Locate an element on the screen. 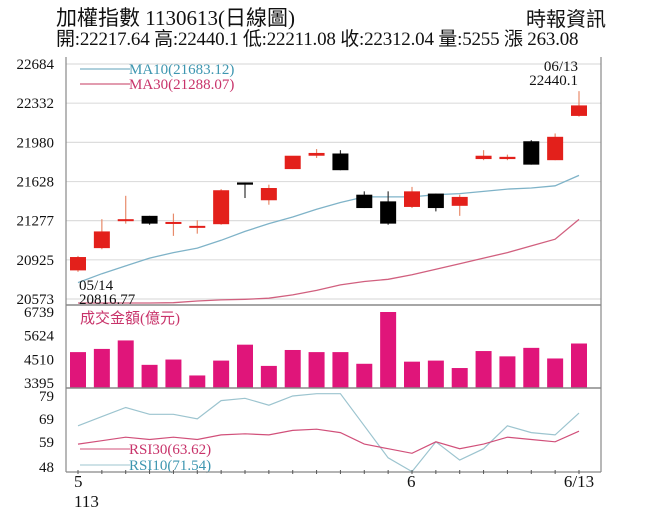  ma10-legend: MA10(21683.12) is located at coordinates (181, 70).